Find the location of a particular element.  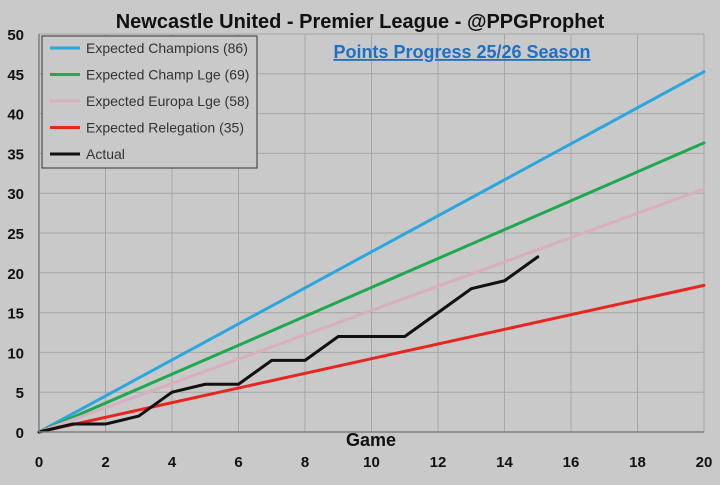

legend-label: Expected Relegation (35) is located at coordinates (165, 128).